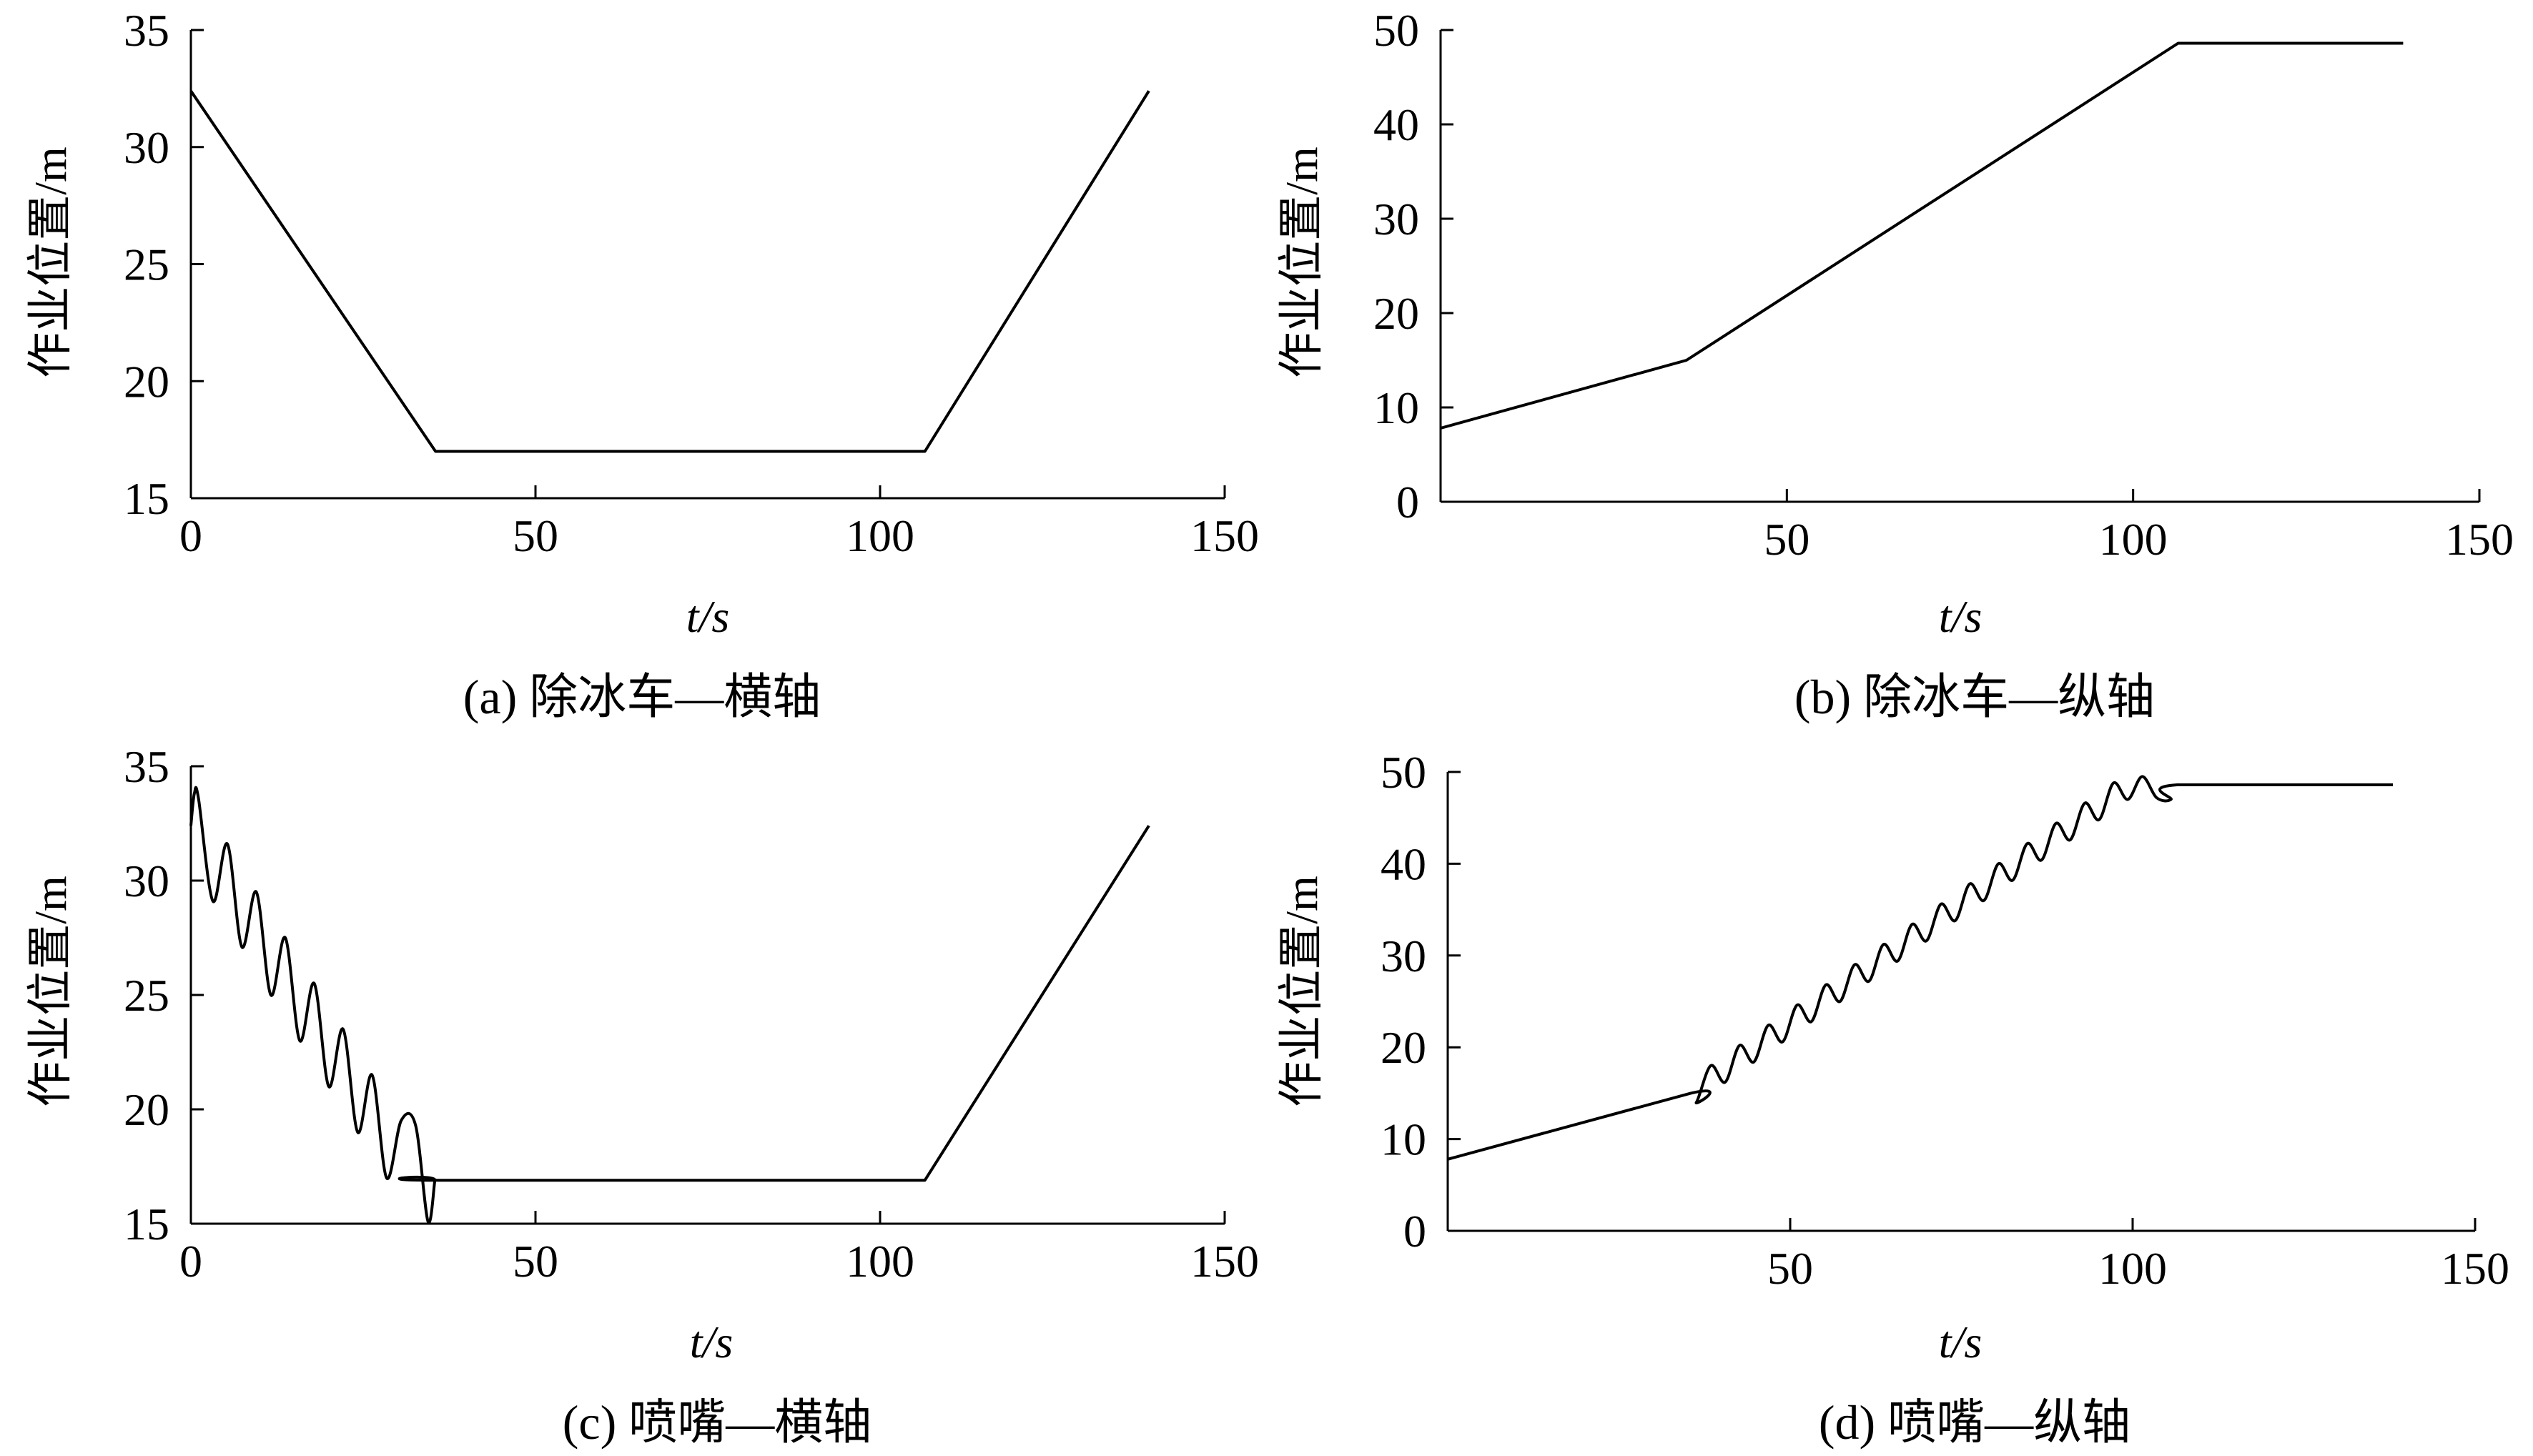  What do you see at coordinates (711, 1342) in the screenshot?
I see `panel-c-xlabel: t/s` at bounding box center [711, 1342].